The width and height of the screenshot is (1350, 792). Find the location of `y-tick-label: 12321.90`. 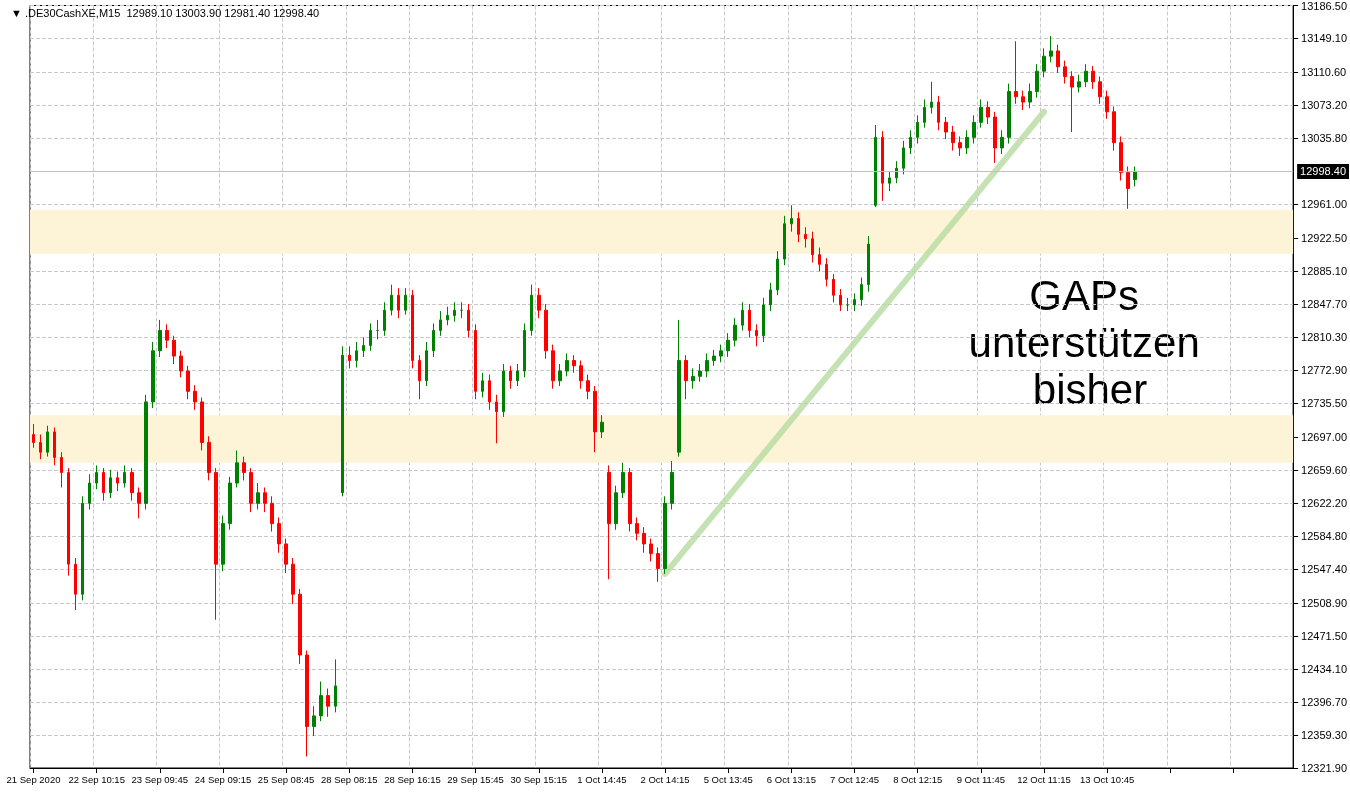

y-tick-label: 12321.90 is located at coordinates (1324, 768).